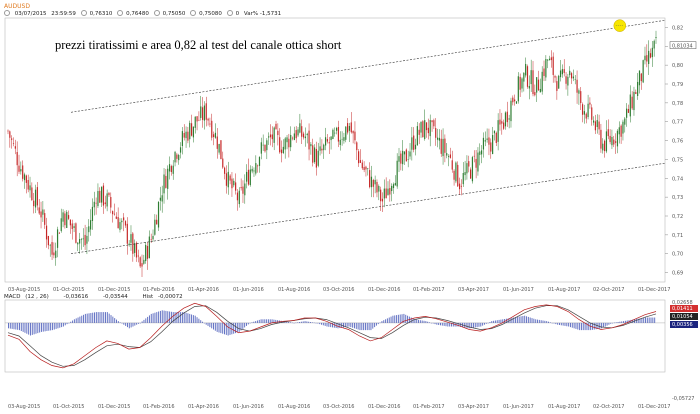 The image size is (700, 414). What do you see at coordinates (332, 336) in the screenshot?
I see `macd-signal-line` at bounding box center [332, 336].